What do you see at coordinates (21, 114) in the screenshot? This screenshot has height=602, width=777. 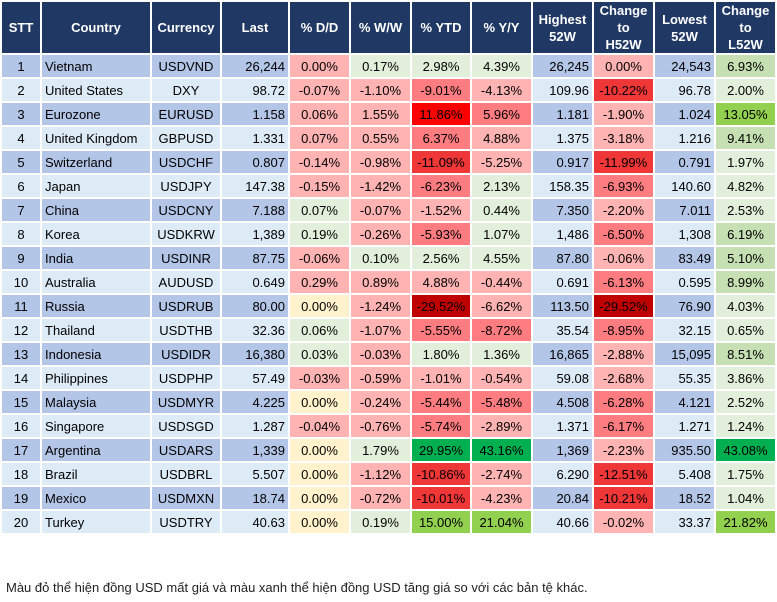 I see `cell-stt: 3` at bounding box center [21, 114].